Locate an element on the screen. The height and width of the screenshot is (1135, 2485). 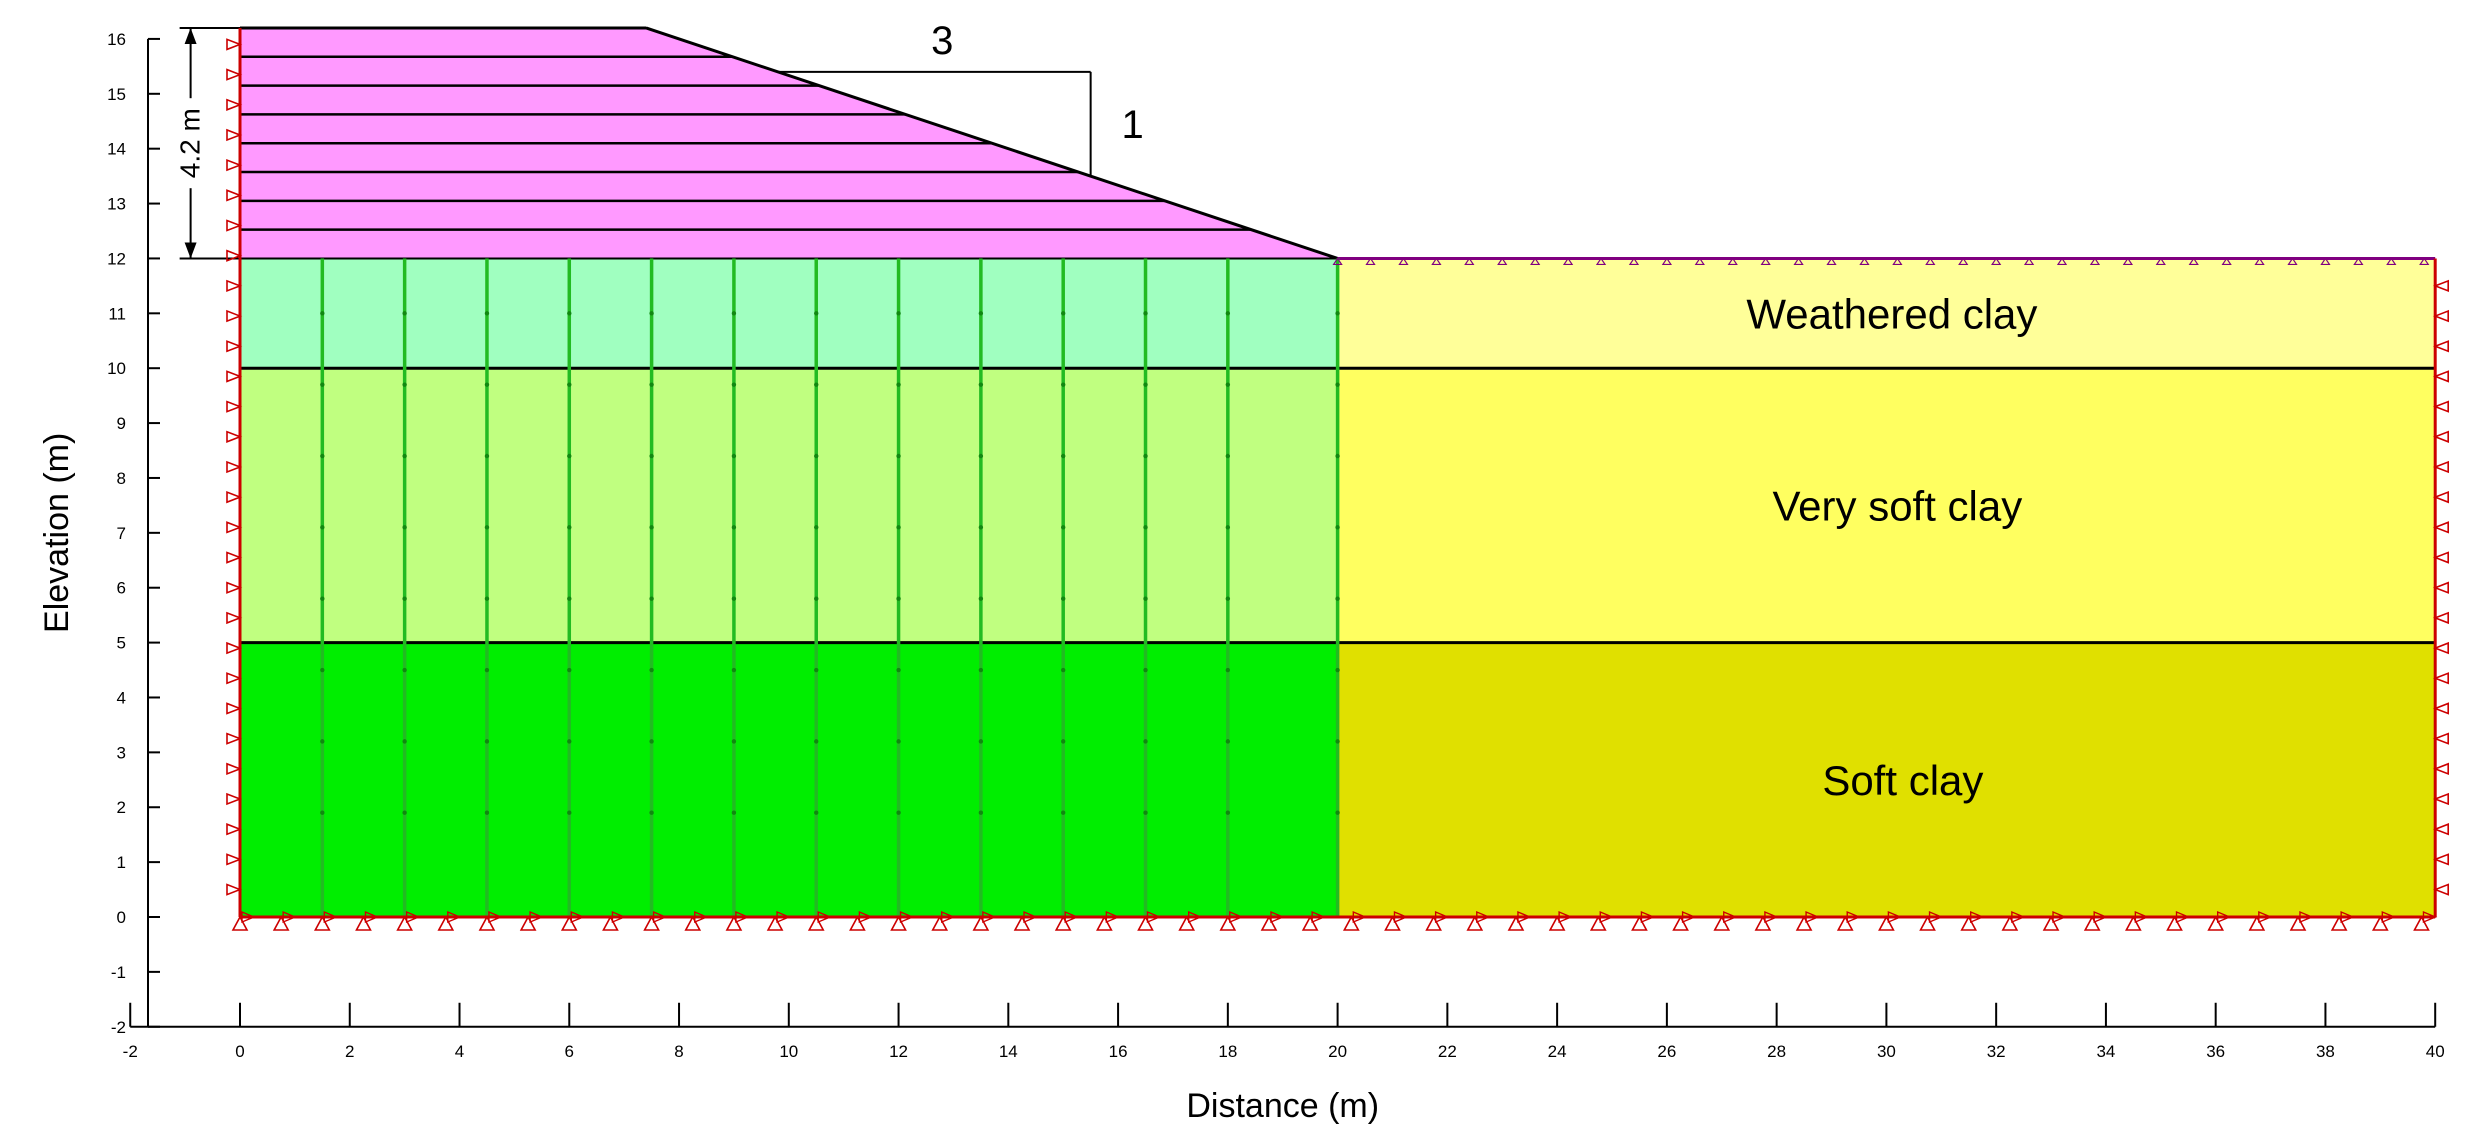
x-tick-label: 4 is located at coordinates (459, 1051).